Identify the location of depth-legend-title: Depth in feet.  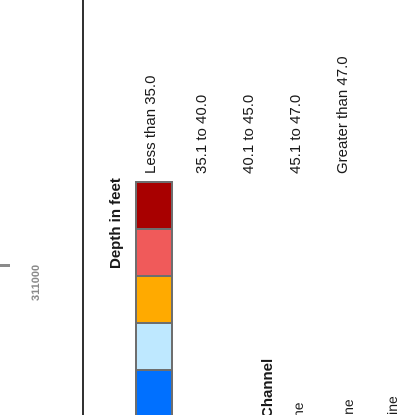
(115, 223).